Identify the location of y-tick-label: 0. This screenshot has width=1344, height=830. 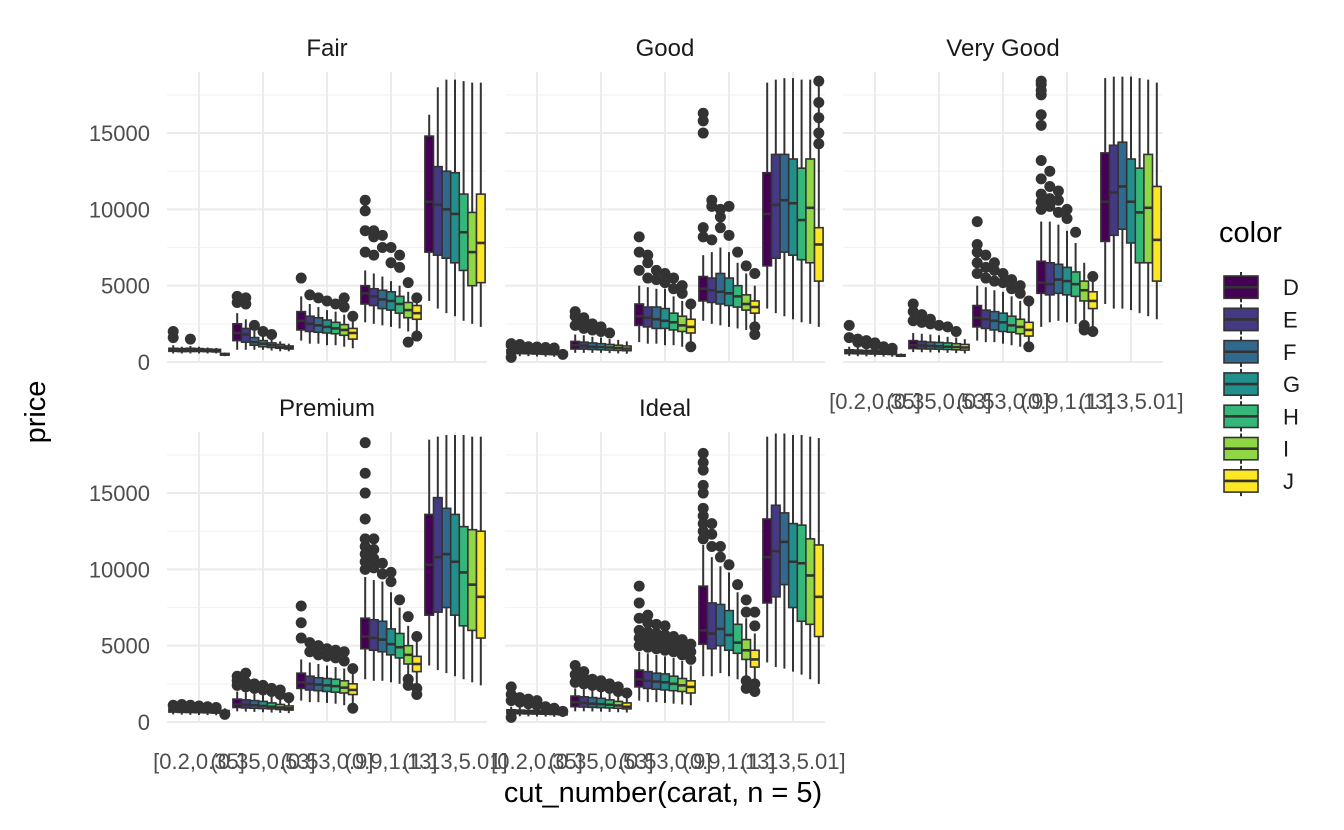
(144, 362).